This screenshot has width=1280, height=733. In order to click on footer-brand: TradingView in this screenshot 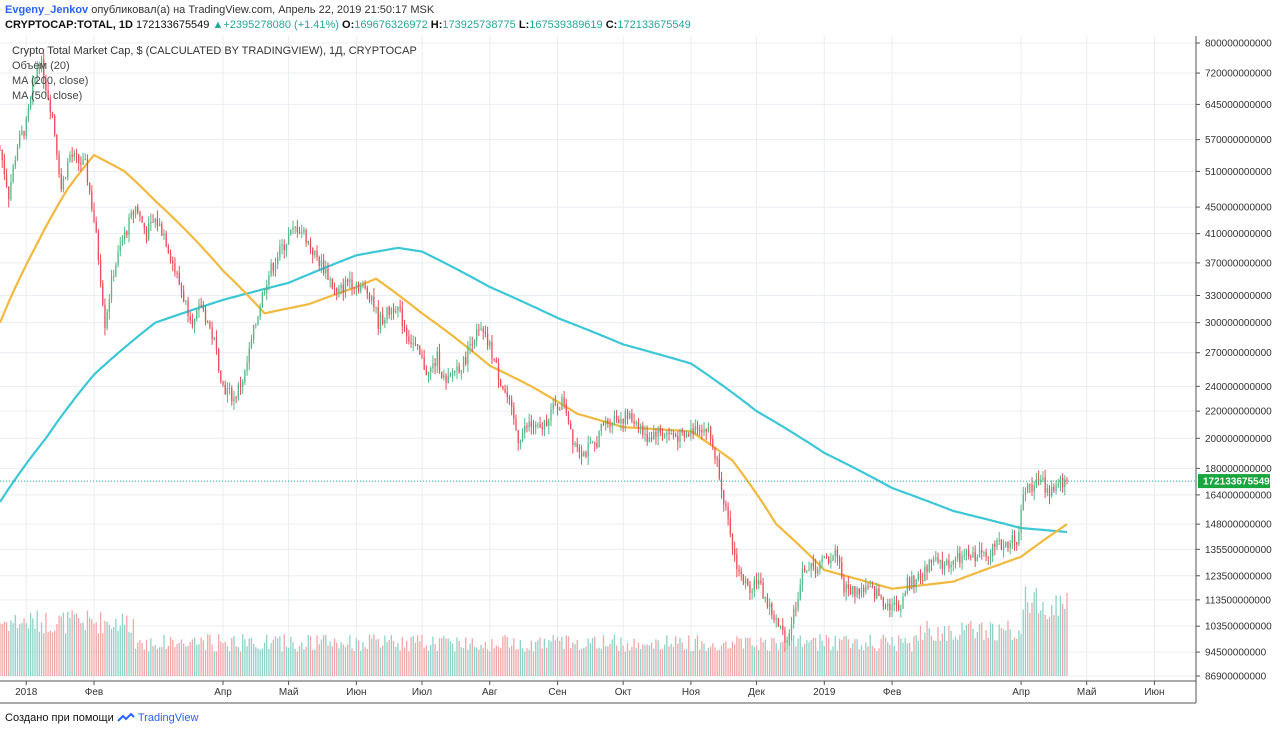, I will do `click(168, 718)`.